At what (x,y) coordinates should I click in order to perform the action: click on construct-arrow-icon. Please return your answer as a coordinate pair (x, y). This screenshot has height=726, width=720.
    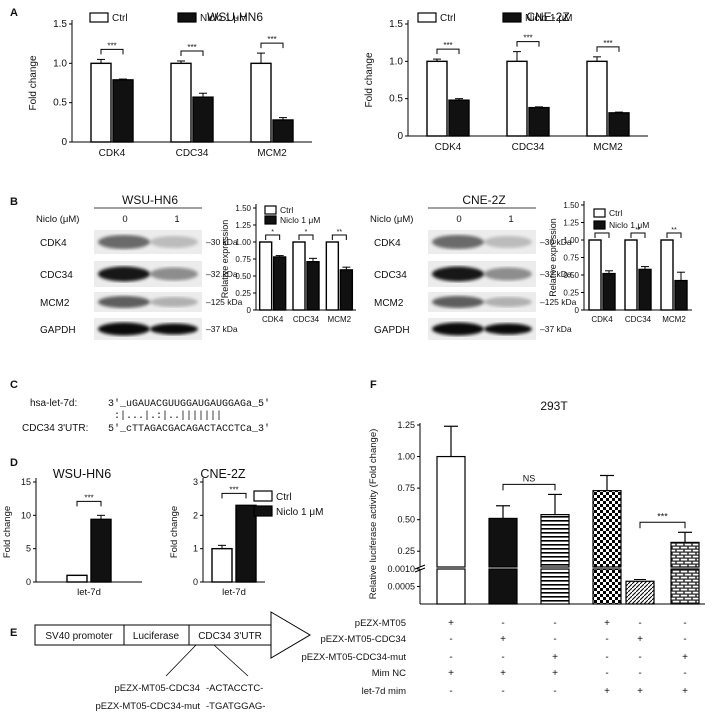
    Looking at the image, I should click on (290, 635).